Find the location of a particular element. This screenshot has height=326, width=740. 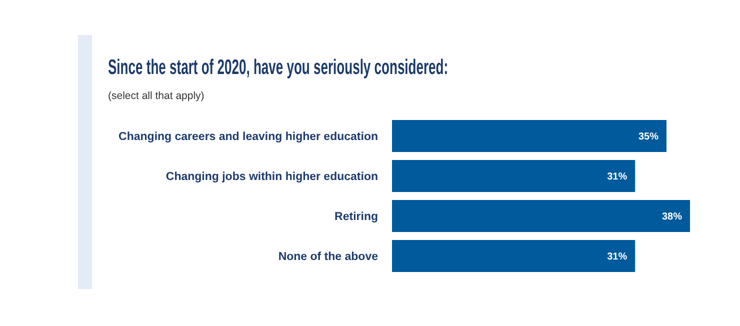

data-label: 38% is located at coordinates (672, 217).